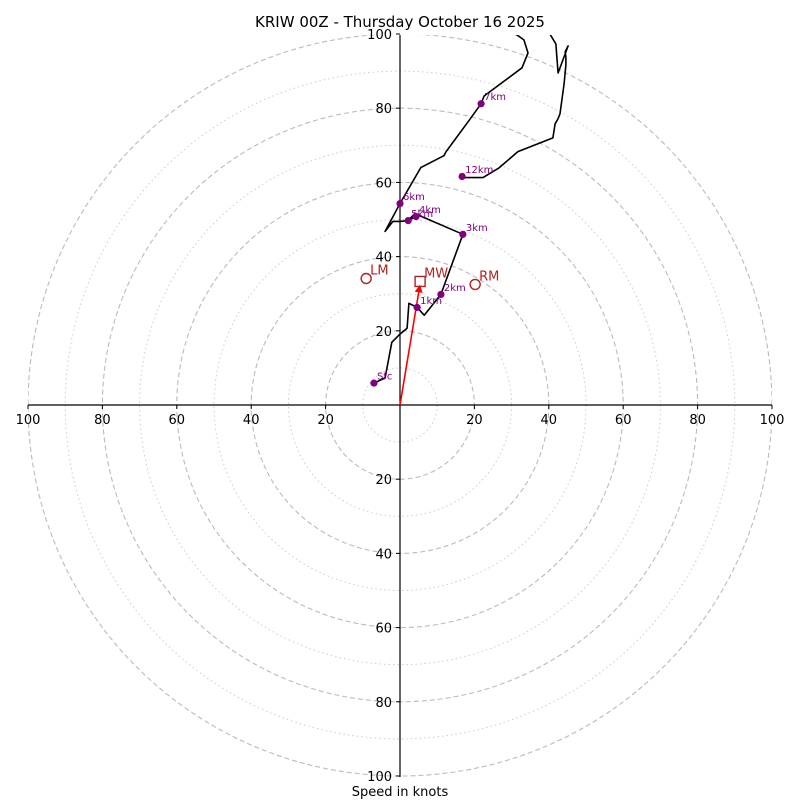  I want to click on height-marker-2km, so click(441, 294).